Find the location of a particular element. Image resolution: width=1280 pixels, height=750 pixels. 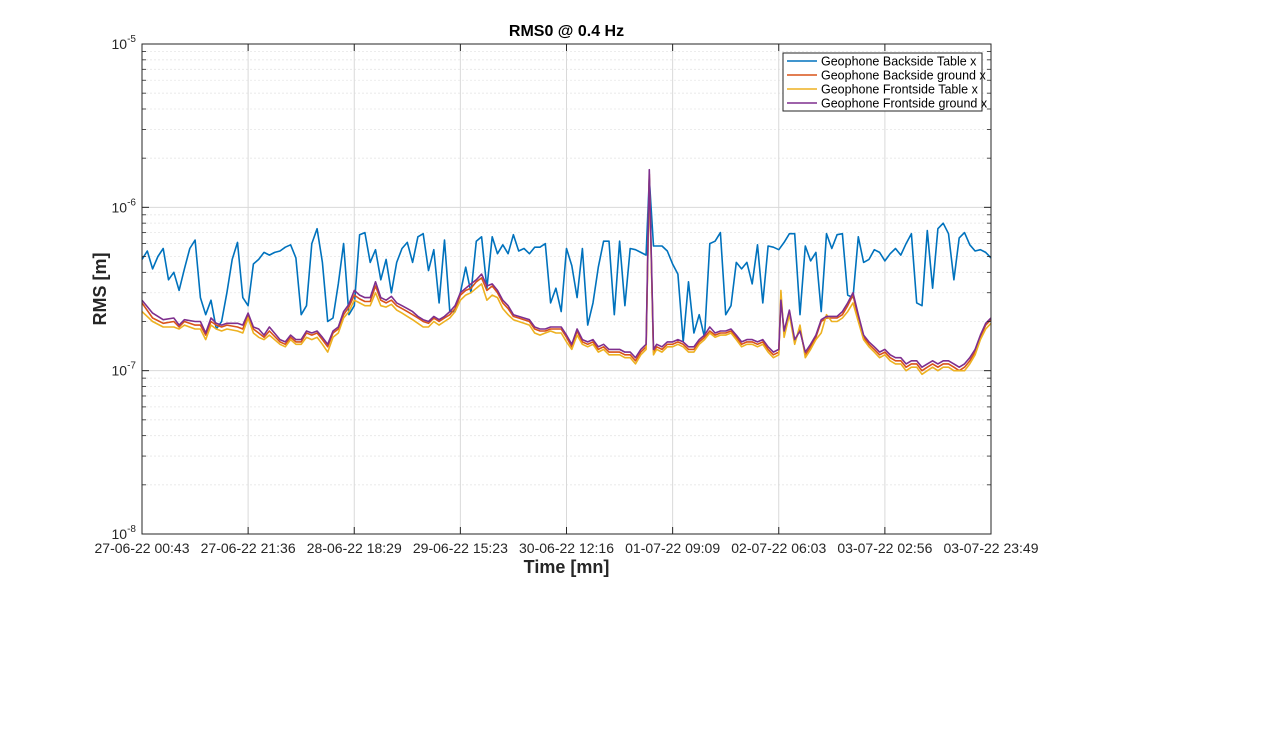

x-axis-label: Time [mn] is located at coordinates (567, 567).